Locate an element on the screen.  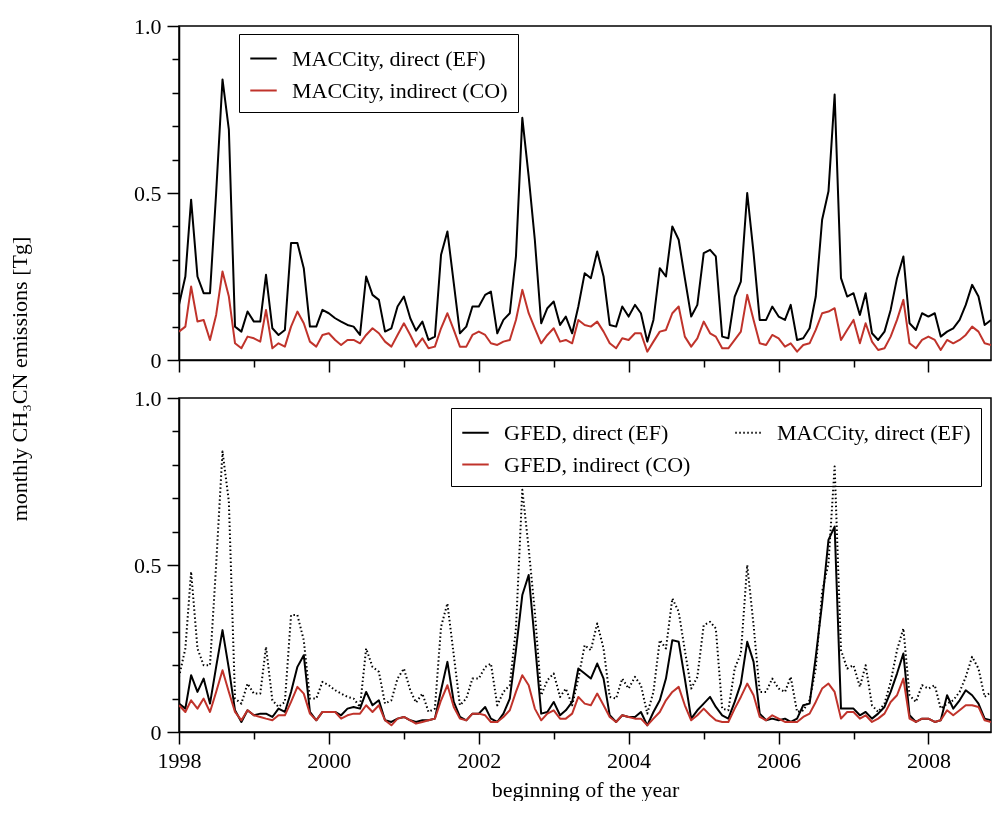
y-axis-title: monthly CH₃CN emissions [Tg] is located at coordinates (19, 379).